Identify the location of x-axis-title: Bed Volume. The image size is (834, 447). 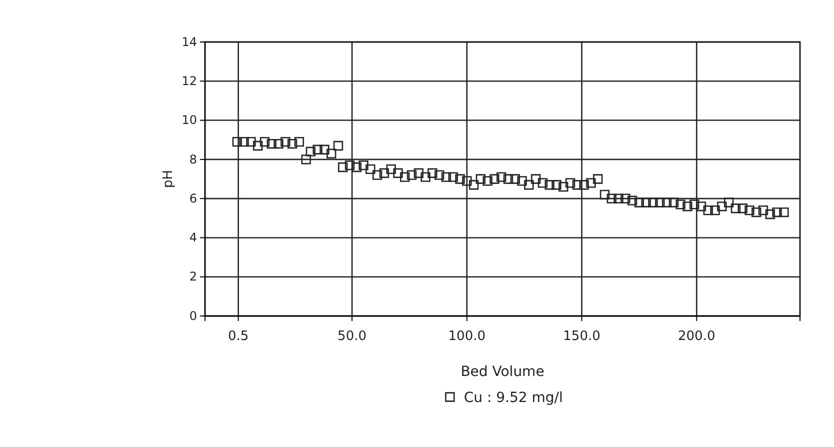
(502, 372).